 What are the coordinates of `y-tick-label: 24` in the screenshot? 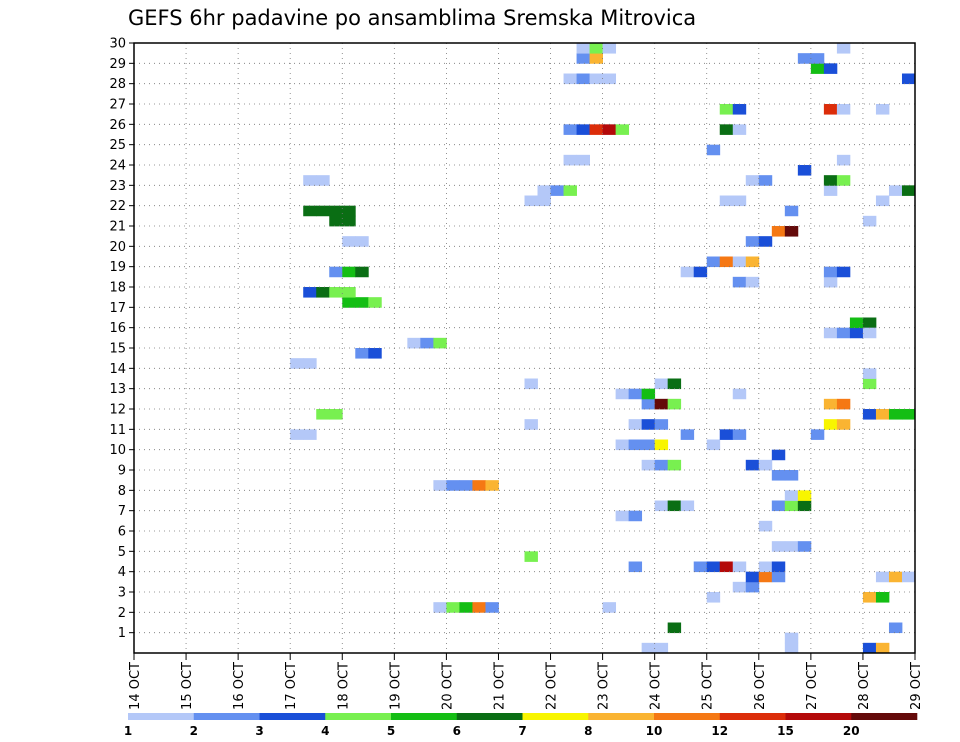 It's located at (117, 166).